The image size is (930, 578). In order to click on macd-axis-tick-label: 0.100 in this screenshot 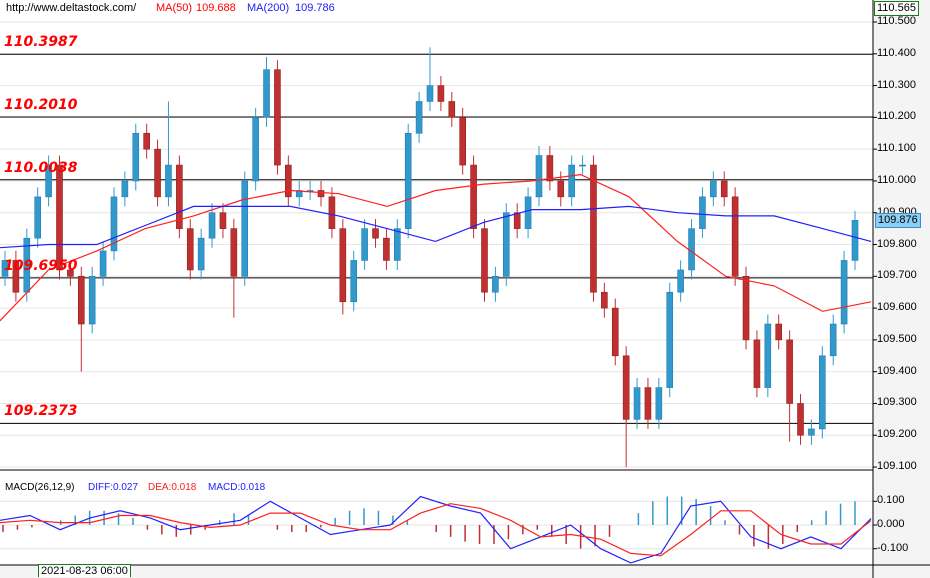, I will do `click(891, 500)`.